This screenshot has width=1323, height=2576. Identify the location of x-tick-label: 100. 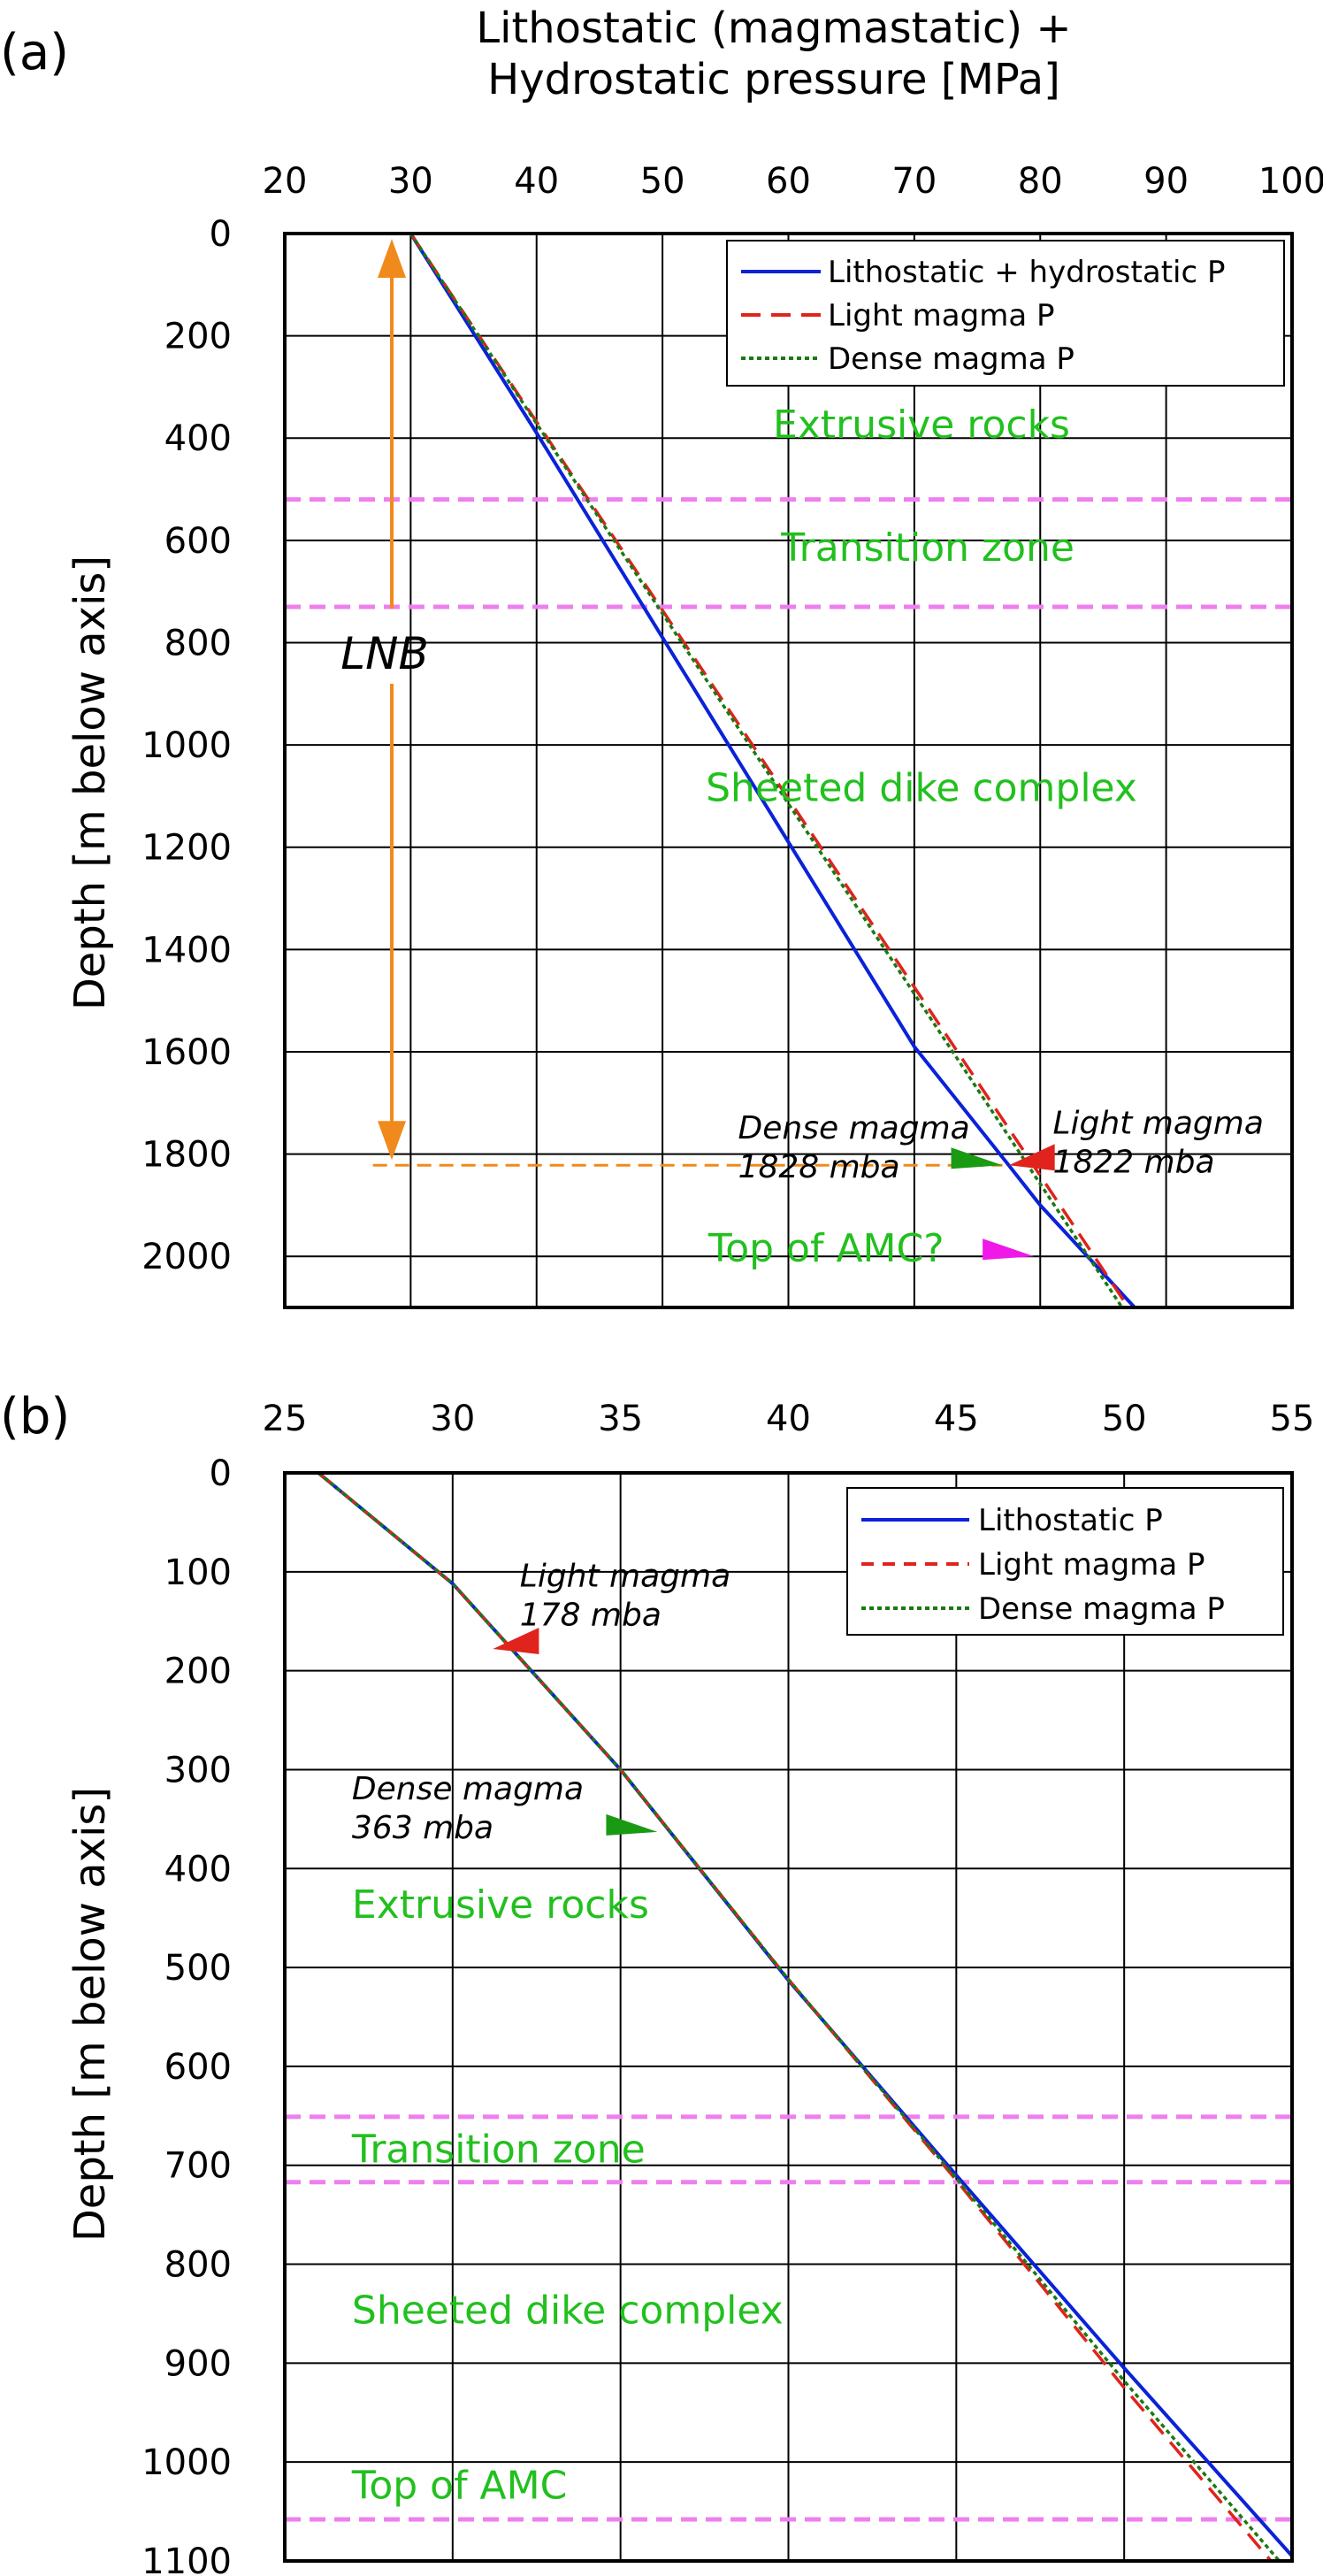
(1291, 181).